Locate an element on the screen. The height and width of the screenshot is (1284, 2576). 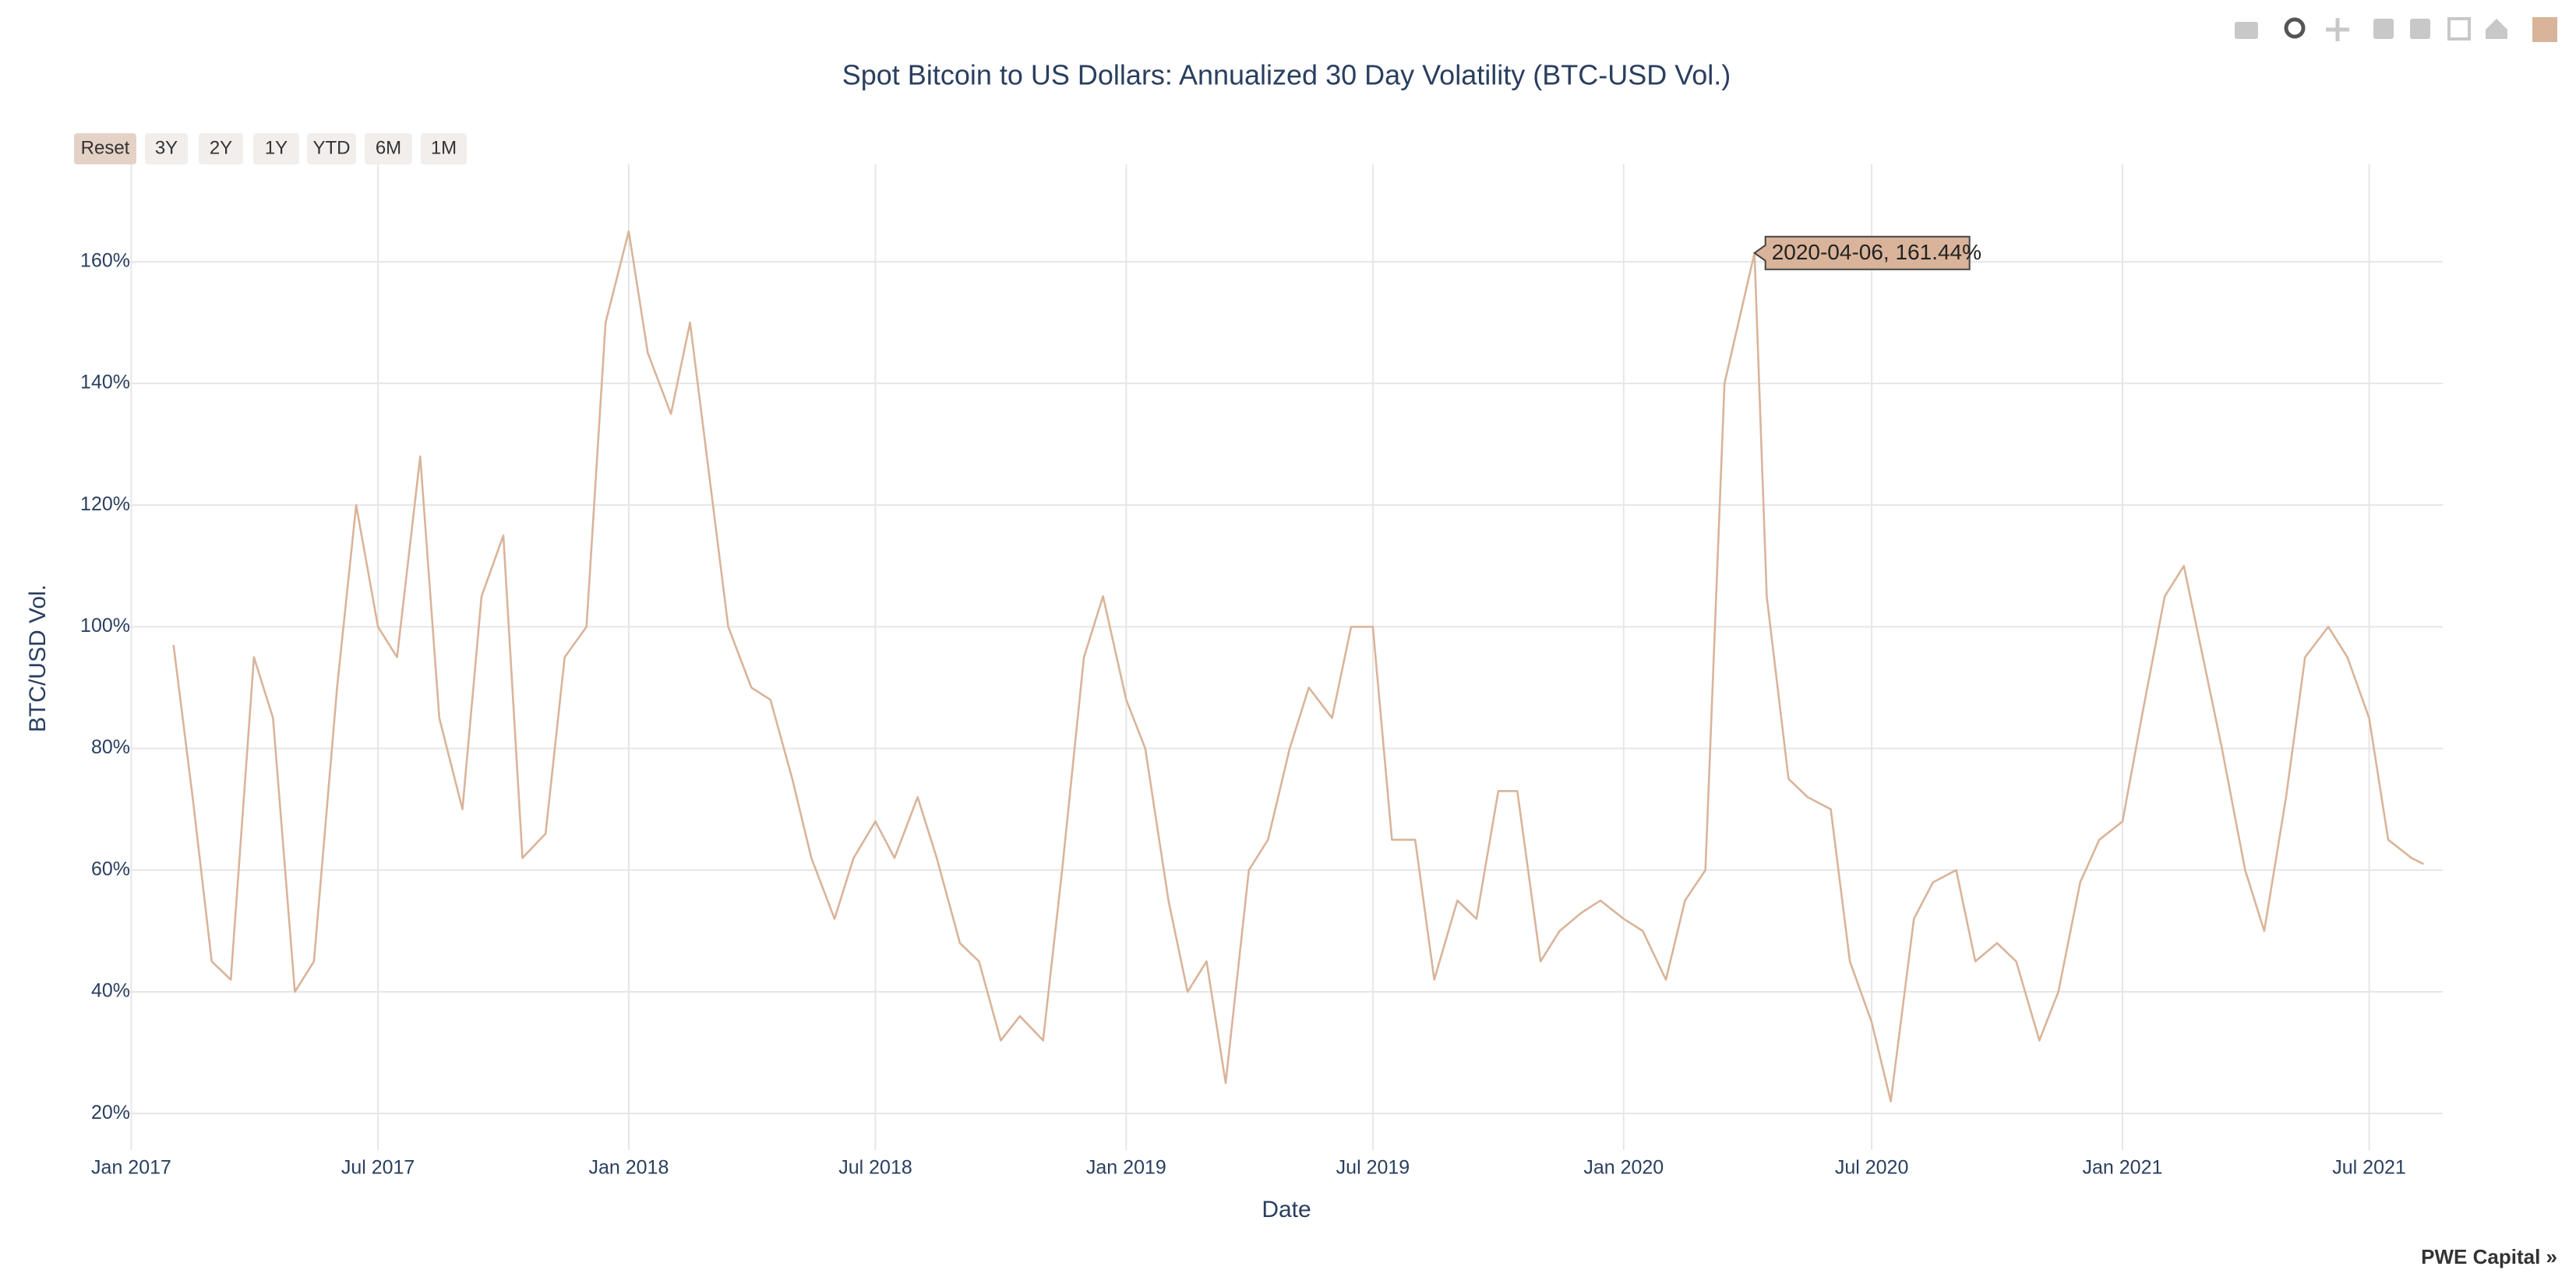
hover-tooltip: 2020-04-06, 161.44% is located at coordinates (1866, 252).